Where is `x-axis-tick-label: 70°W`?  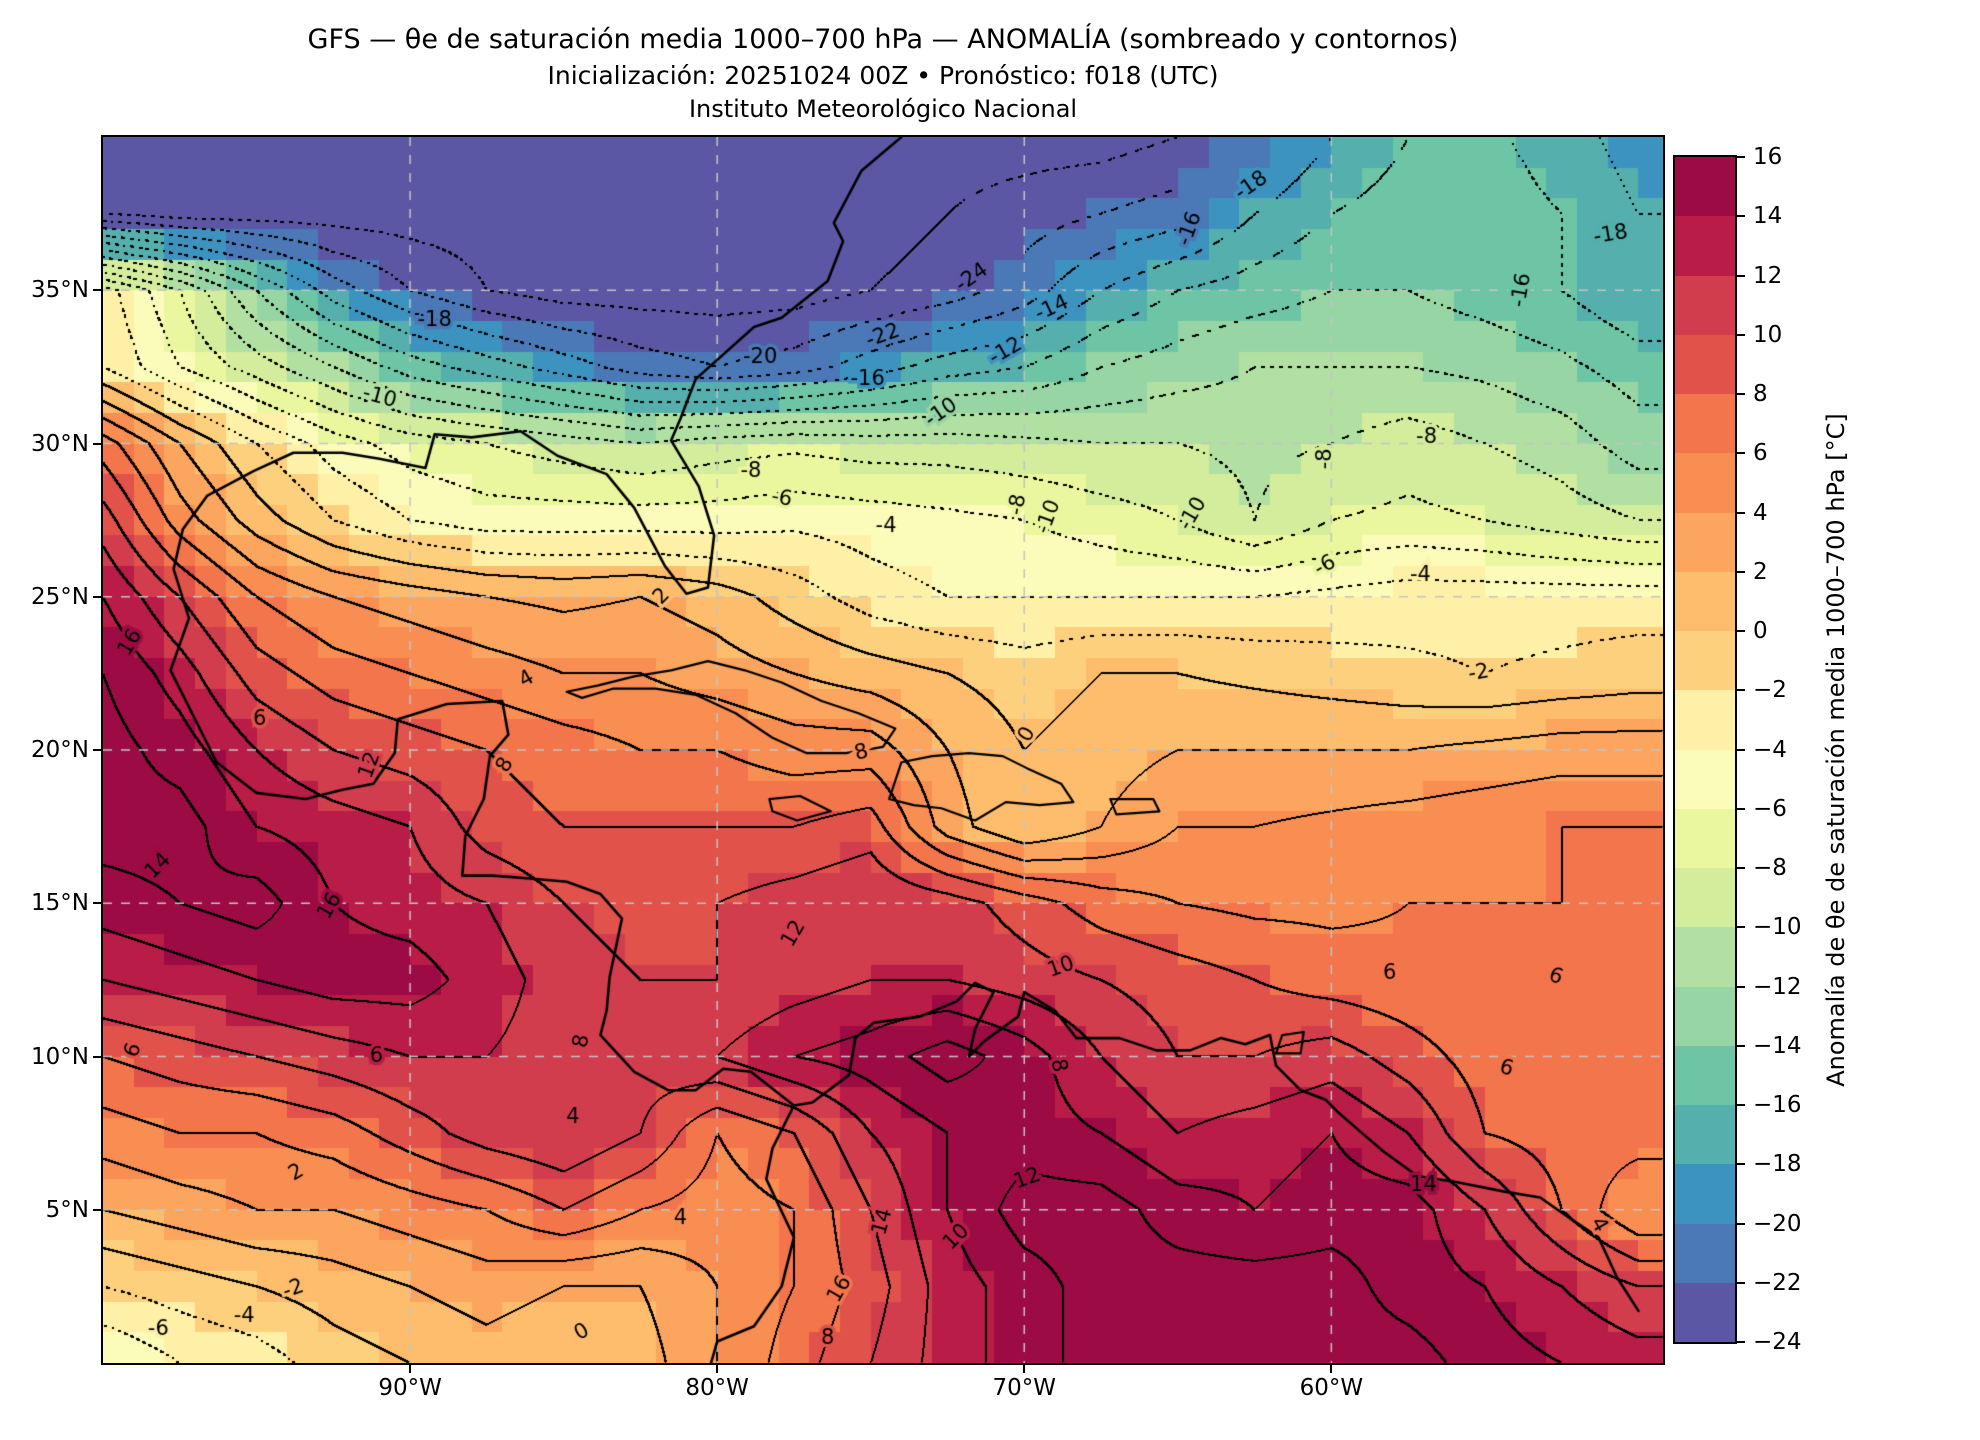 x-axis-tick-label: 70°W is located at coordinates (1024, 1388).